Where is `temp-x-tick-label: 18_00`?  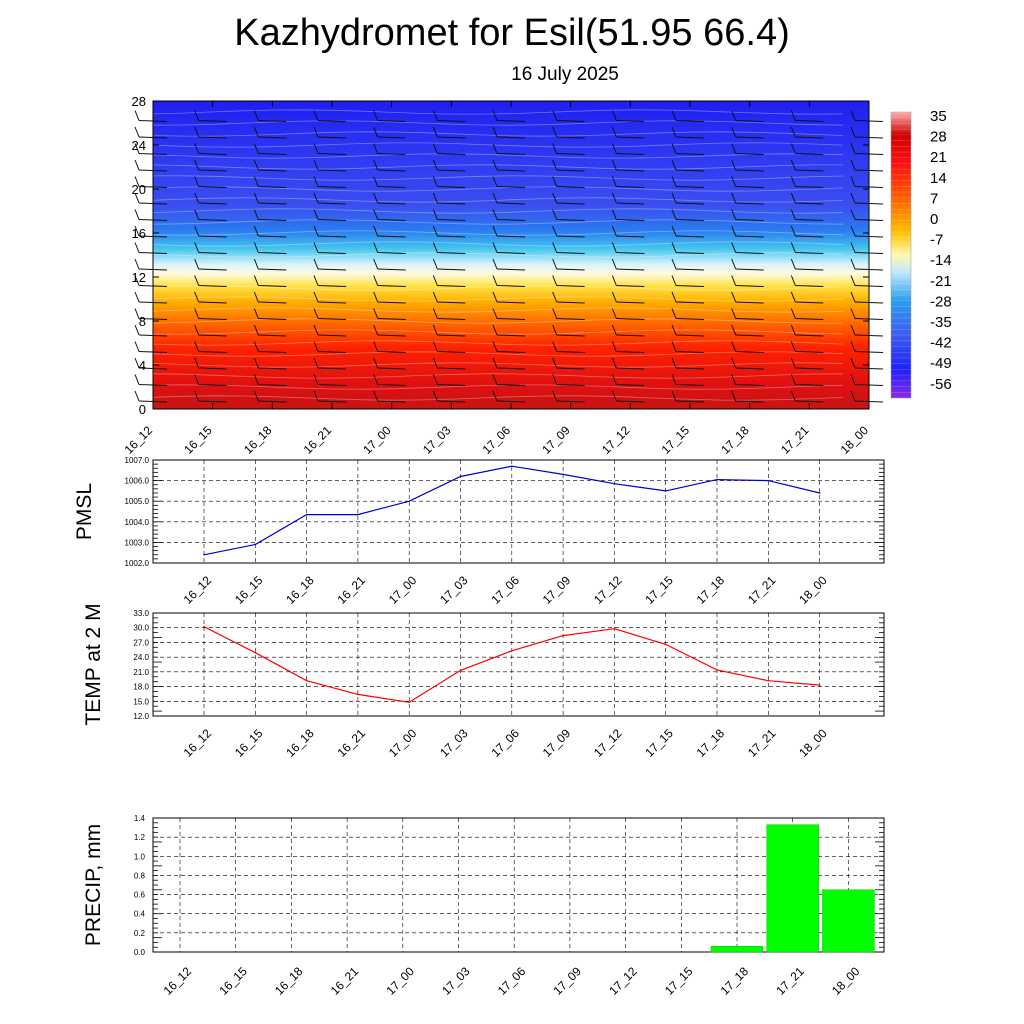
temp-x-tick-label: 18_00 is located at coordinates (813, 743).